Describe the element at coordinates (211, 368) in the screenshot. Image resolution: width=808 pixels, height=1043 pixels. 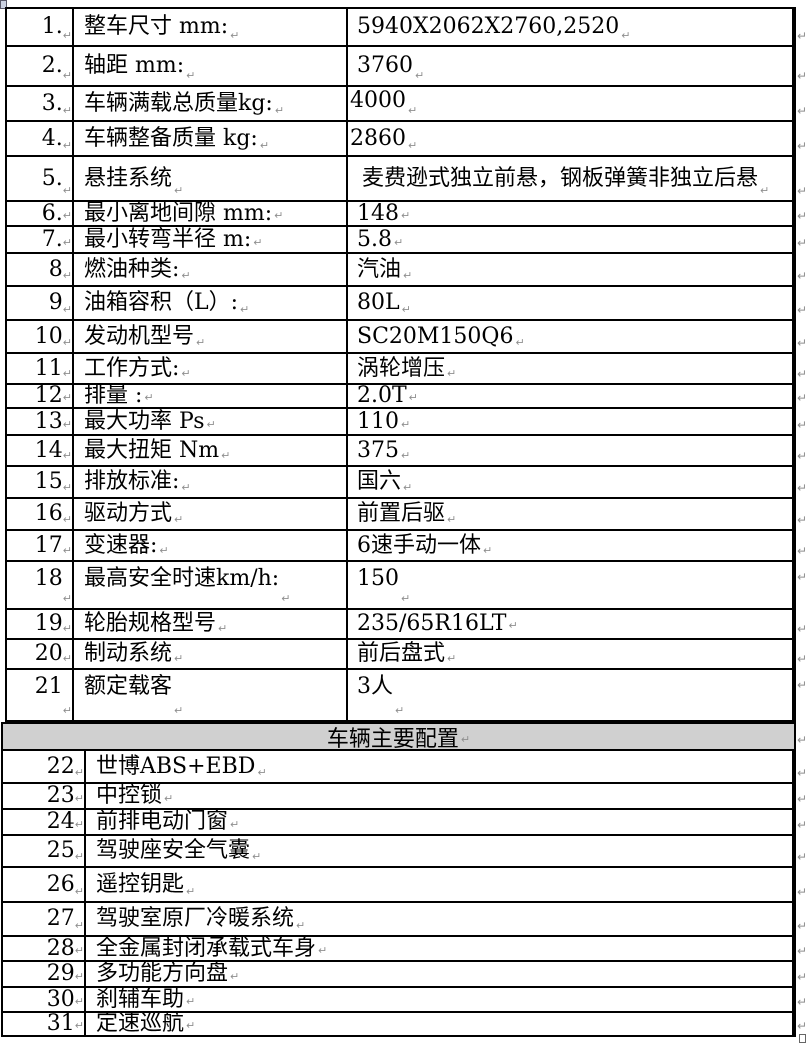
I see `spec-label-cell: 工作方式: ↵` at that location.